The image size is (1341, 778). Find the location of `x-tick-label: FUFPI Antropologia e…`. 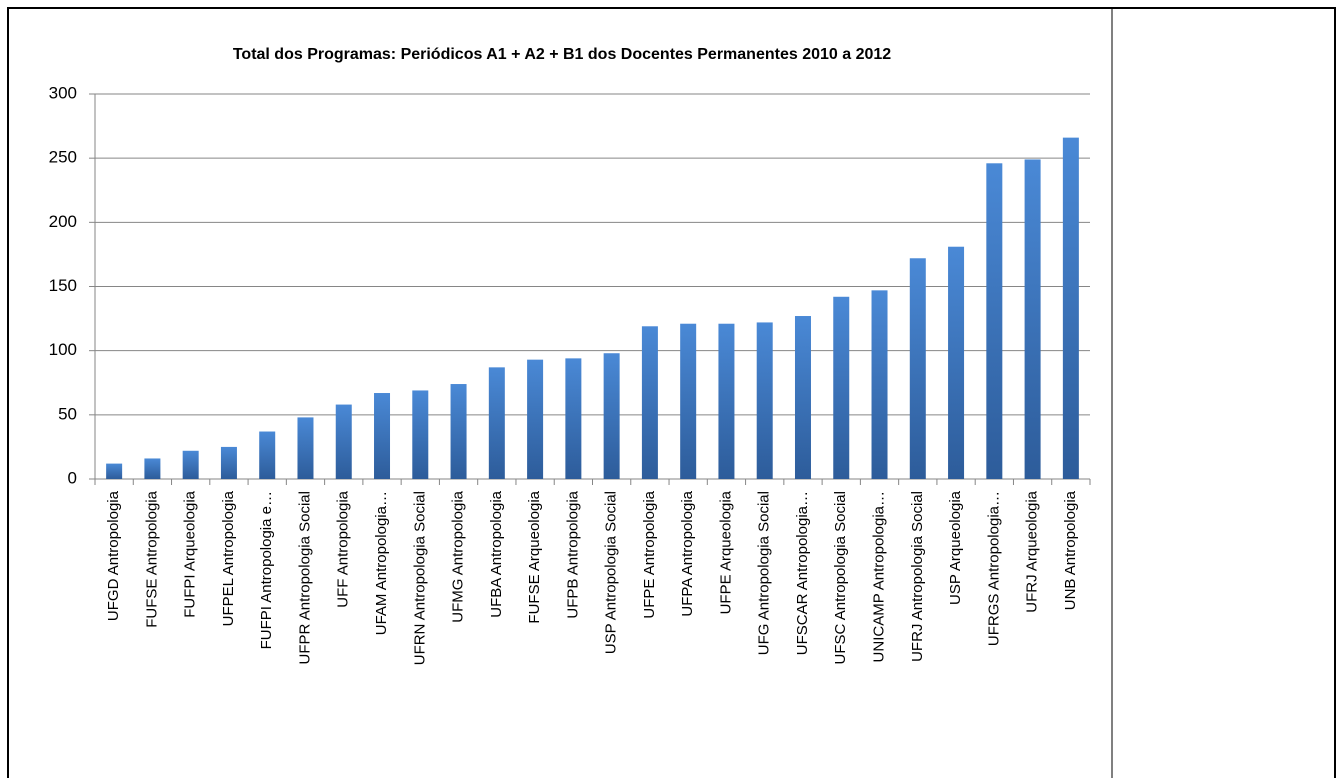

x-tick-label: FUFPI Antropologia e… is located at coordinates (266, 570).